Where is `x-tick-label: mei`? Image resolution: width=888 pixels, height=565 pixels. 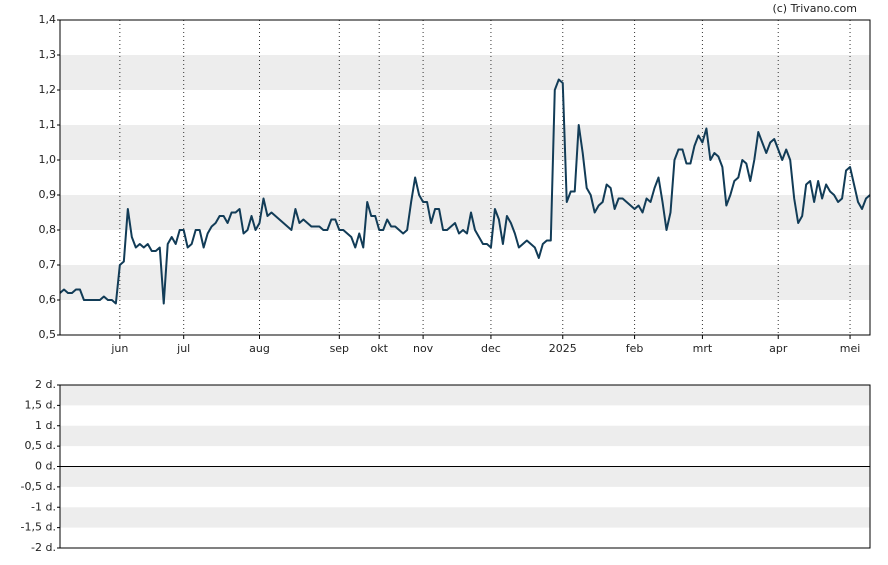 x-tick-label: mei is located at coordinates (850, 348).